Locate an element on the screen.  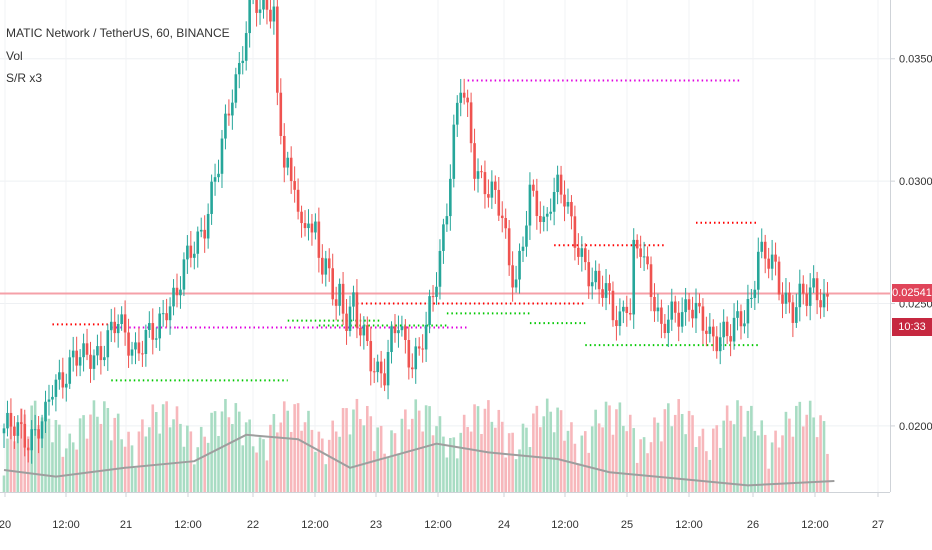
price-axis: 0.035000.030000.025000.02000 is located at coordinates (911, 243).